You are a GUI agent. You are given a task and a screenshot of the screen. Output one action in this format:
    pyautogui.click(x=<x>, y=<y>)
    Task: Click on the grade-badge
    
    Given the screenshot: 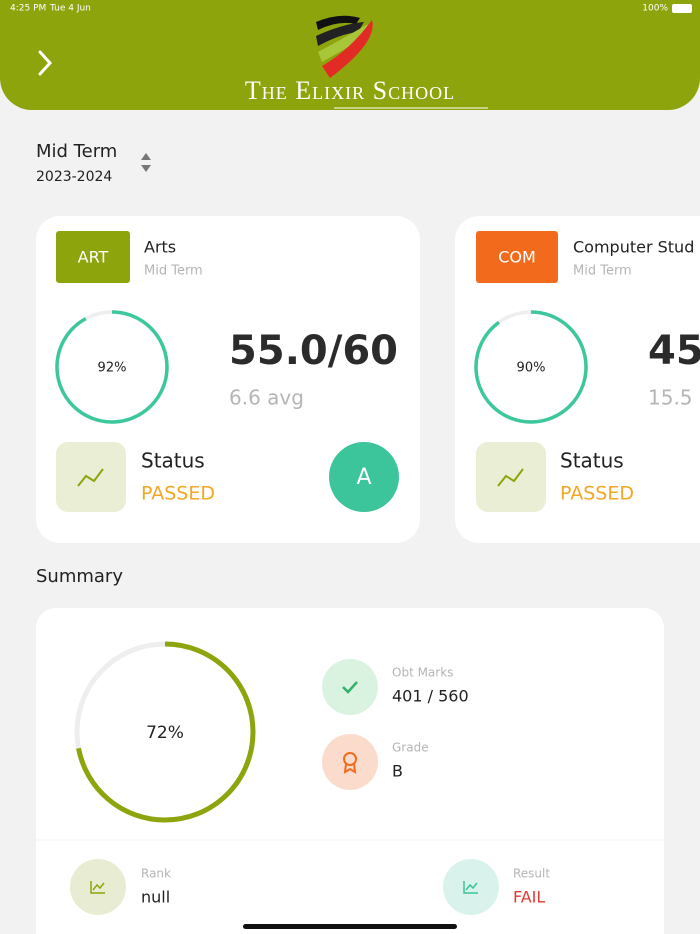 What is the action you would take?
    pyautogui.click(x=364, y=477)
    